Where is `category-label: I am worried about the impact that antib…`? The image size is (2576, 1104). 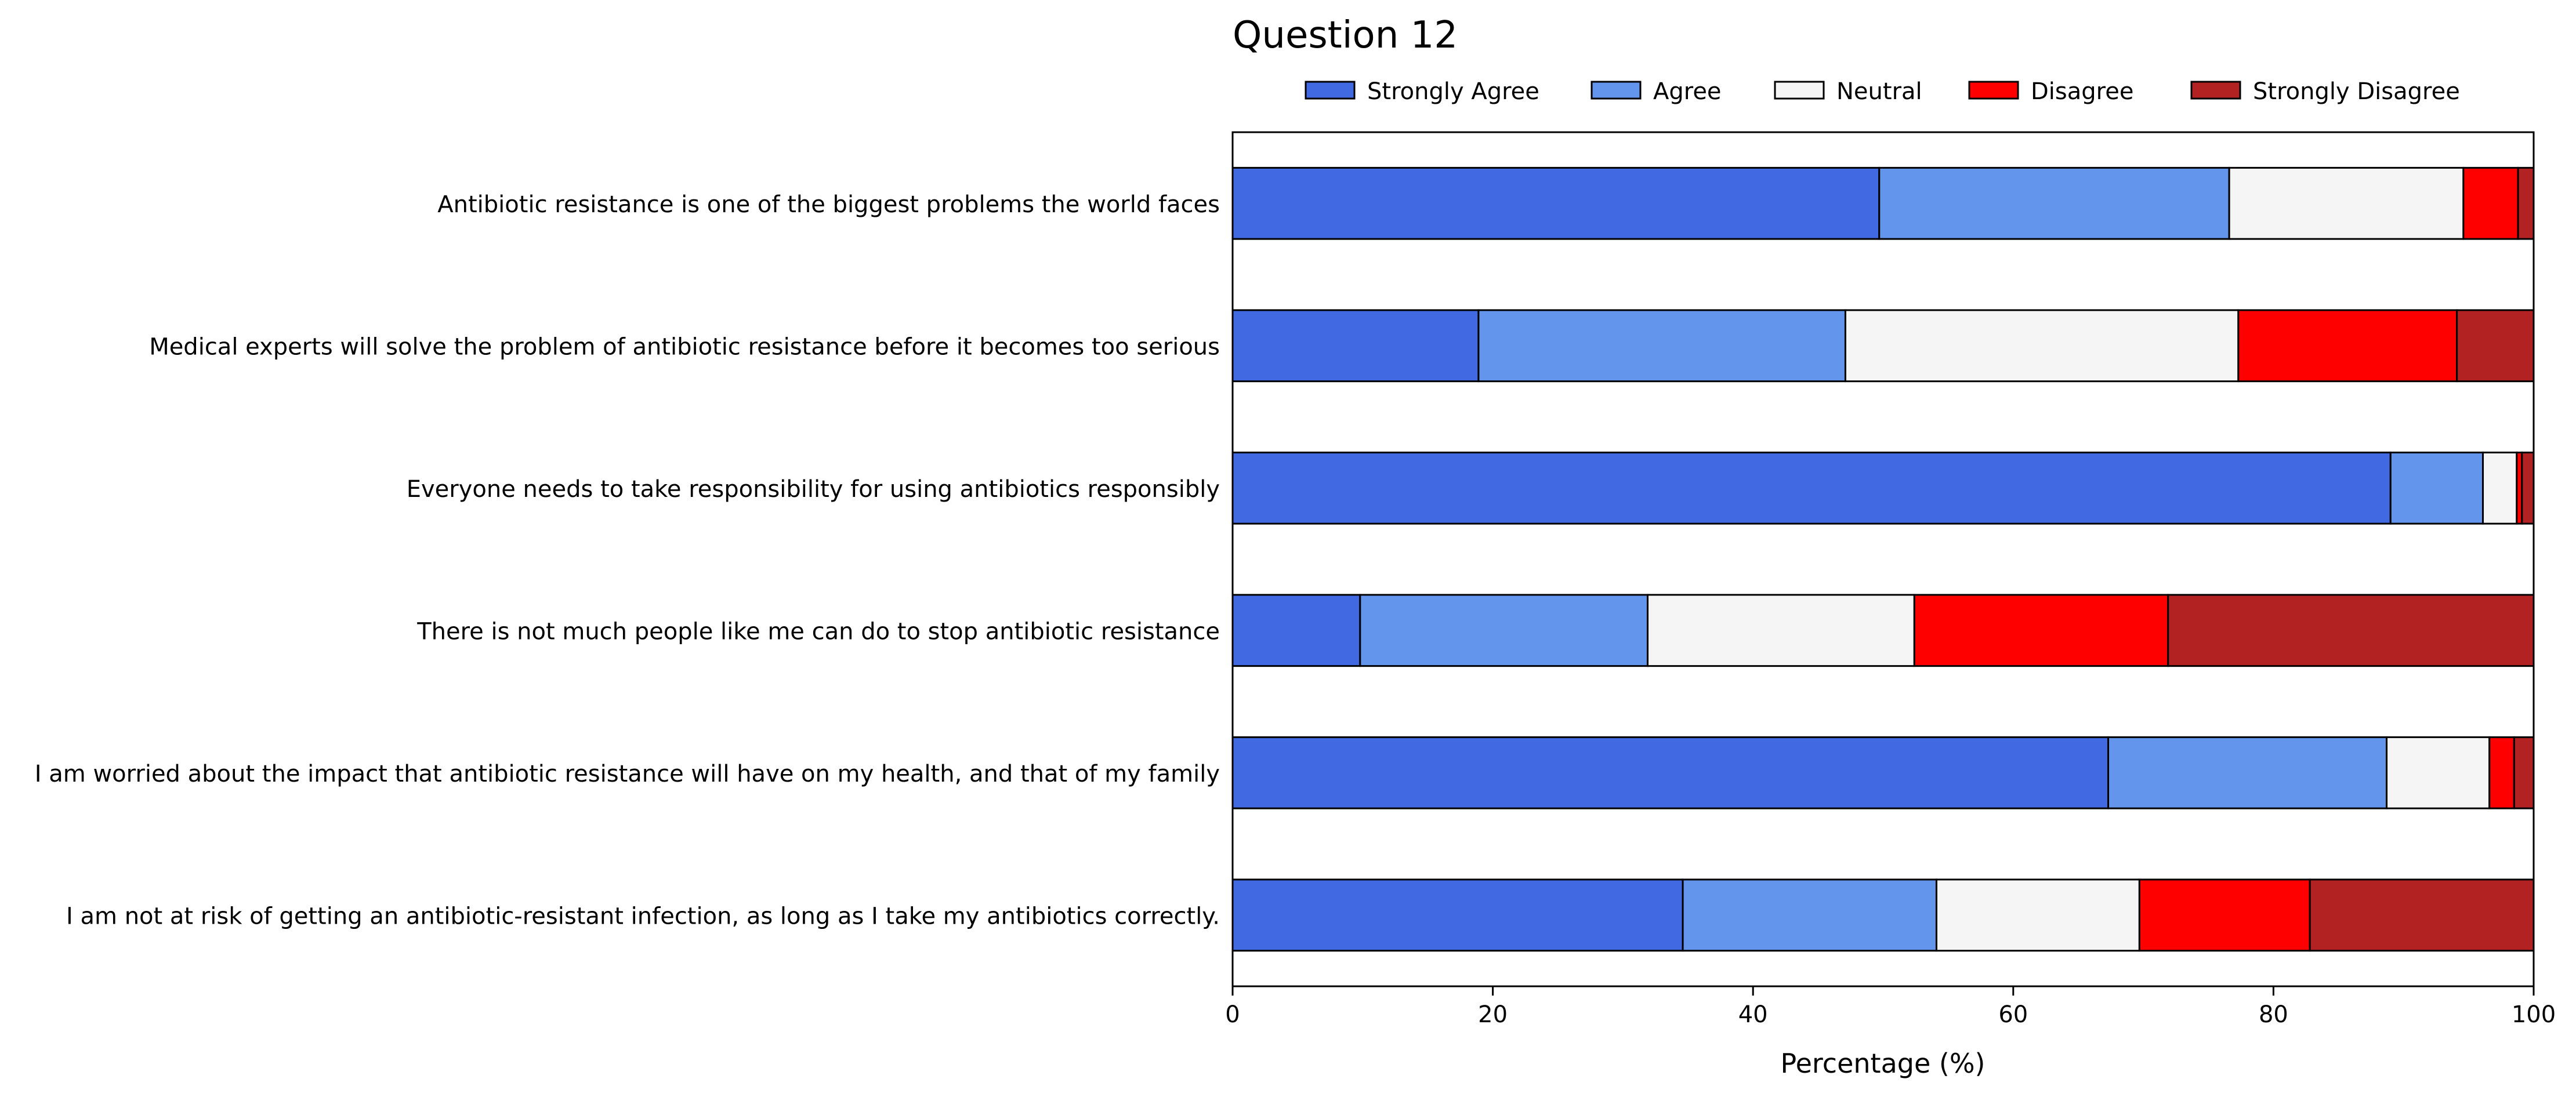
category-label: I am worried about the impact that antib… is located at coordinates (628, 774).